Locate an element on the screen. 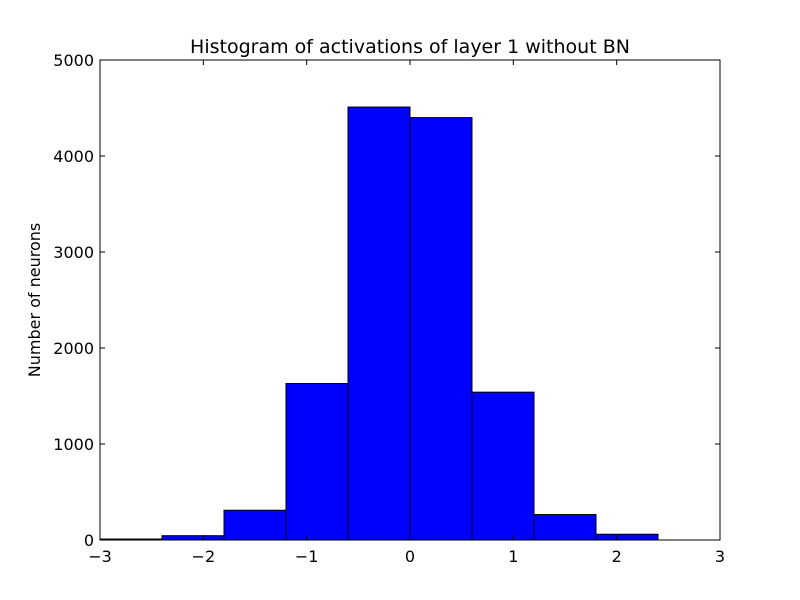 This screenshot has height=600, width=800. y-axis-label: Number of neurons is located at coordinates (34, 300).